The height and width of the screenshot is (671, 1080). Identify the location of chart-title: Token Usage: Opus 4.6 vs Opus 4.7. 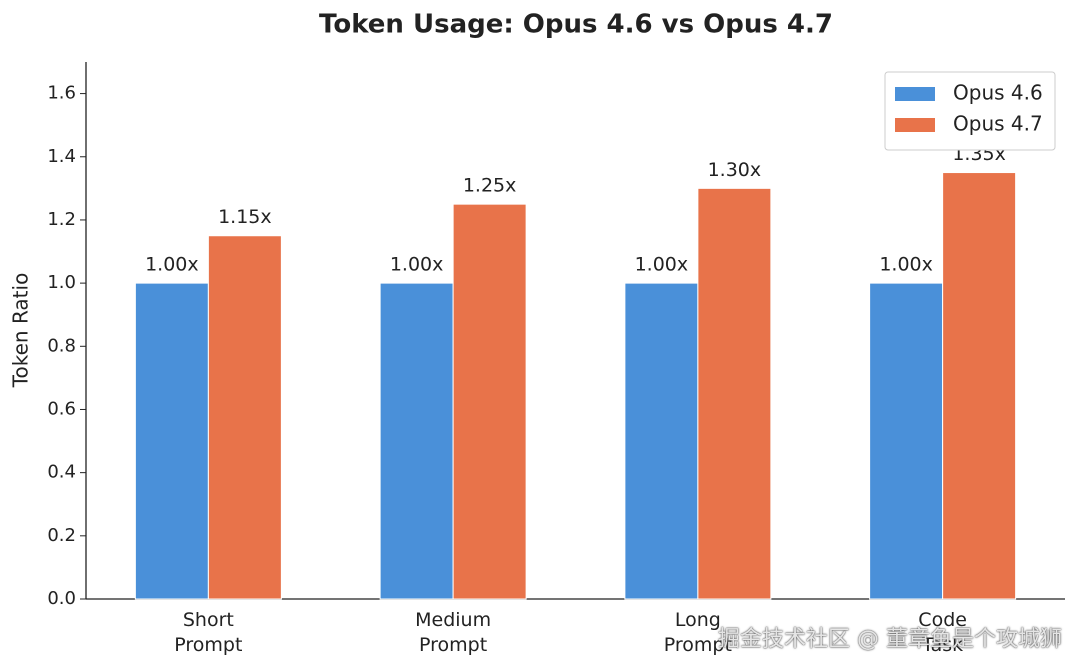
(576, 25).